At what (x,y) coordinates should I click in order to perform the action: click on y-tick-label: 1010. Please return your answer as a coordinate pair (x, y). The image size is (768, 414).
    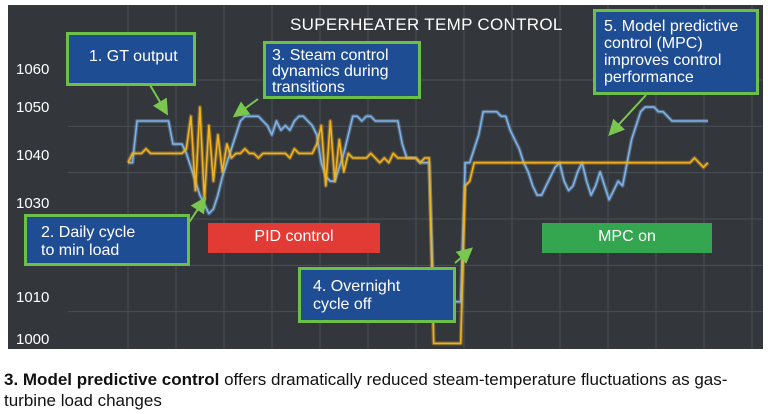
    Looking at the image, I should click on (33, 297).